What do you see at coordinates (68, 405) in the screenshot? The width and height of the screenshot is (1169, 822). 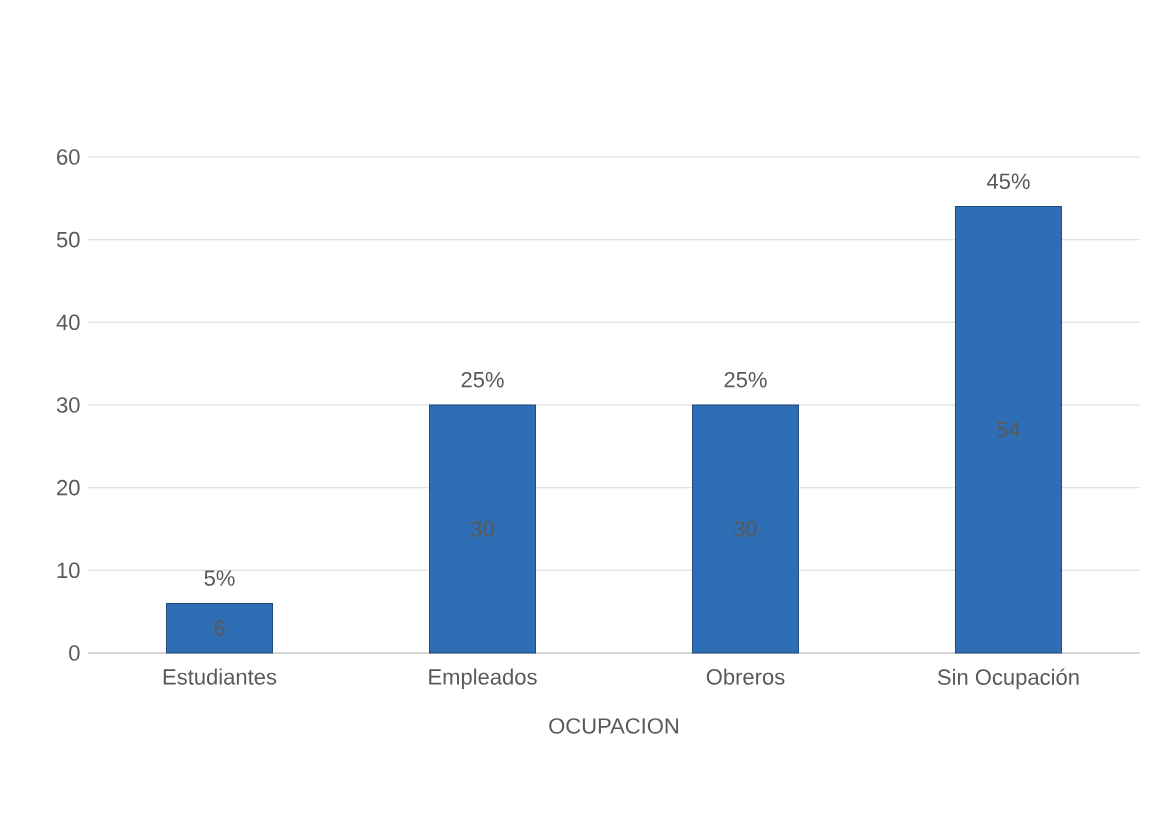 I see `y-tick-label: 30` at bounding box center [68, 405].